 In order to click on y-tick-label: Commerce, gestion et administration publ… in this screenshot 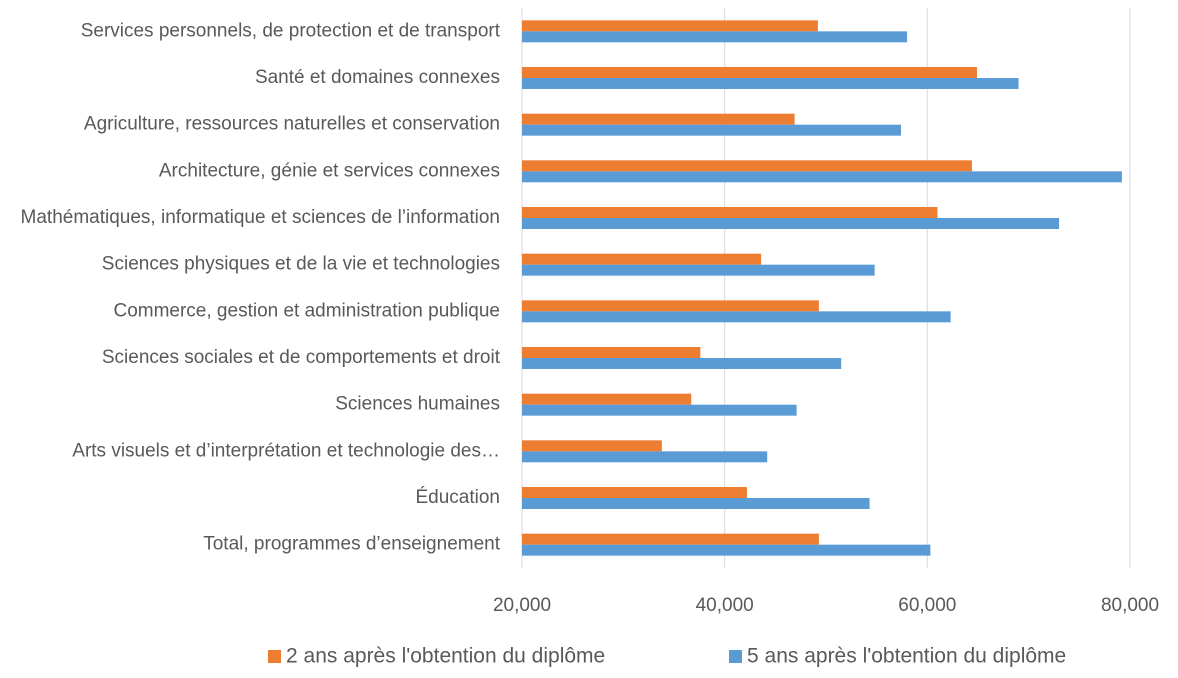, I will do `click(306, 310)`.